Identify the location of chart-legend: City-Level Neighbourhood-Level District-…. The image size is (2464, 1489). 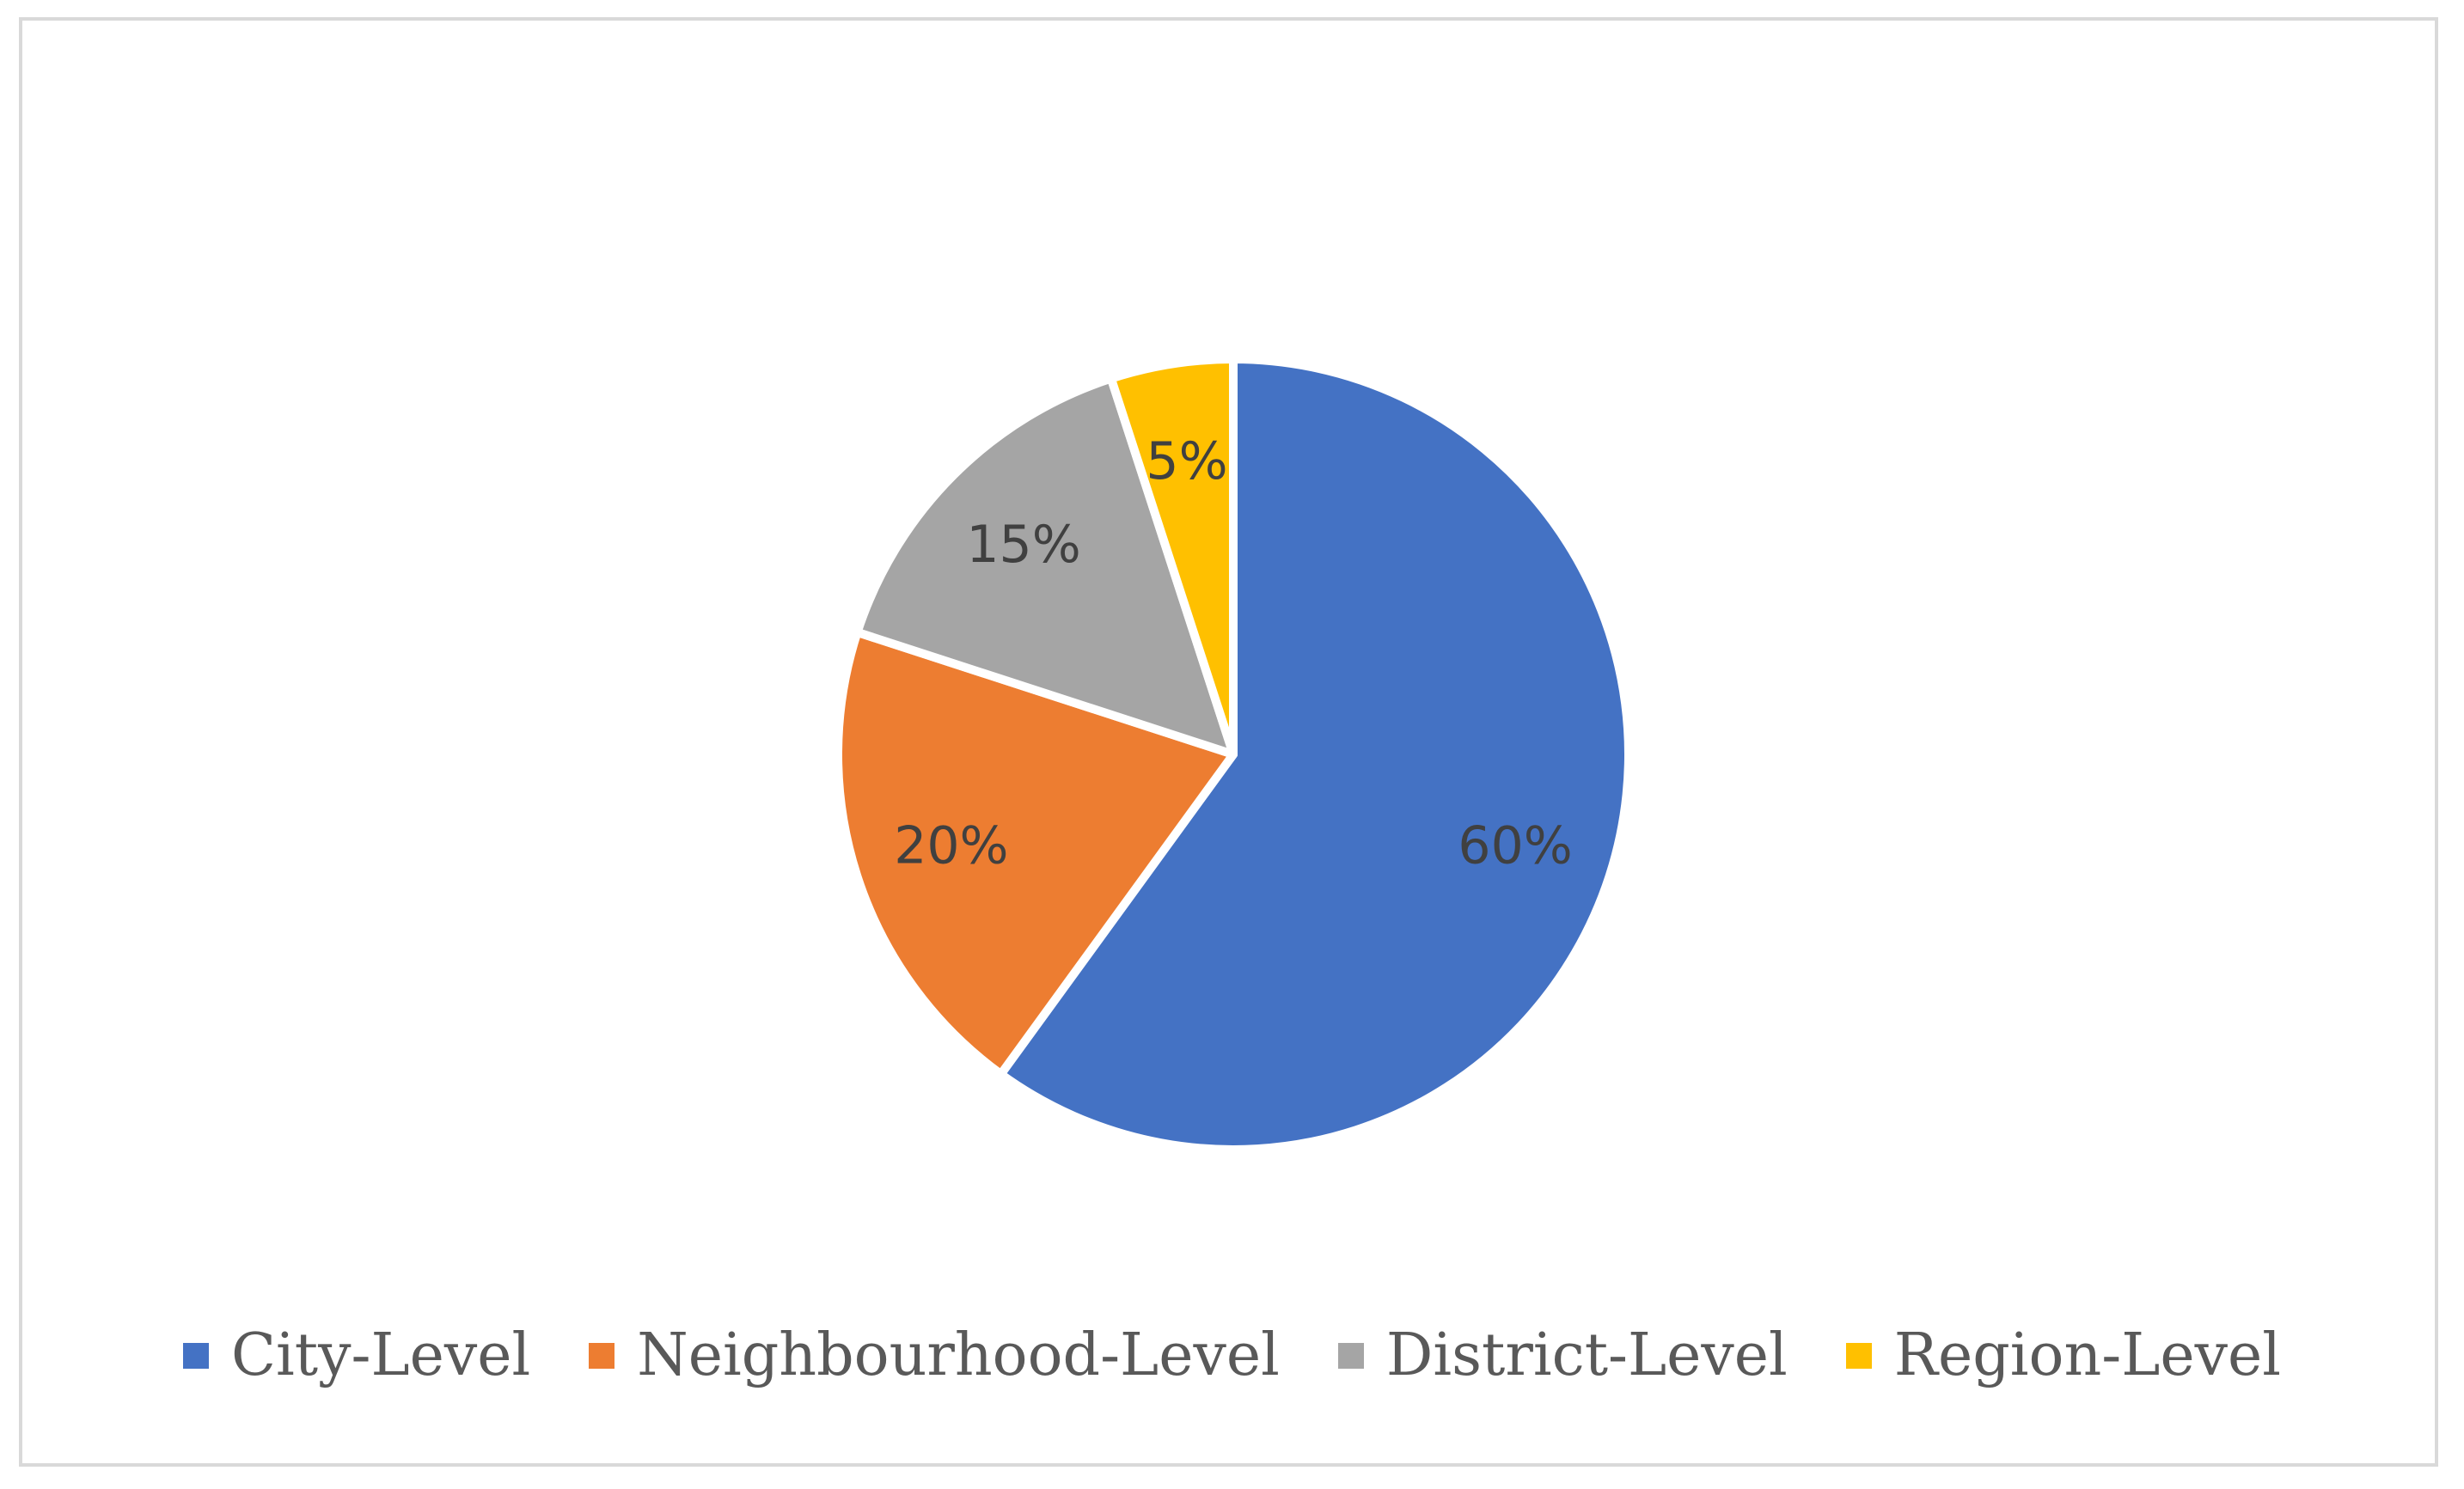
(1232, 1355).